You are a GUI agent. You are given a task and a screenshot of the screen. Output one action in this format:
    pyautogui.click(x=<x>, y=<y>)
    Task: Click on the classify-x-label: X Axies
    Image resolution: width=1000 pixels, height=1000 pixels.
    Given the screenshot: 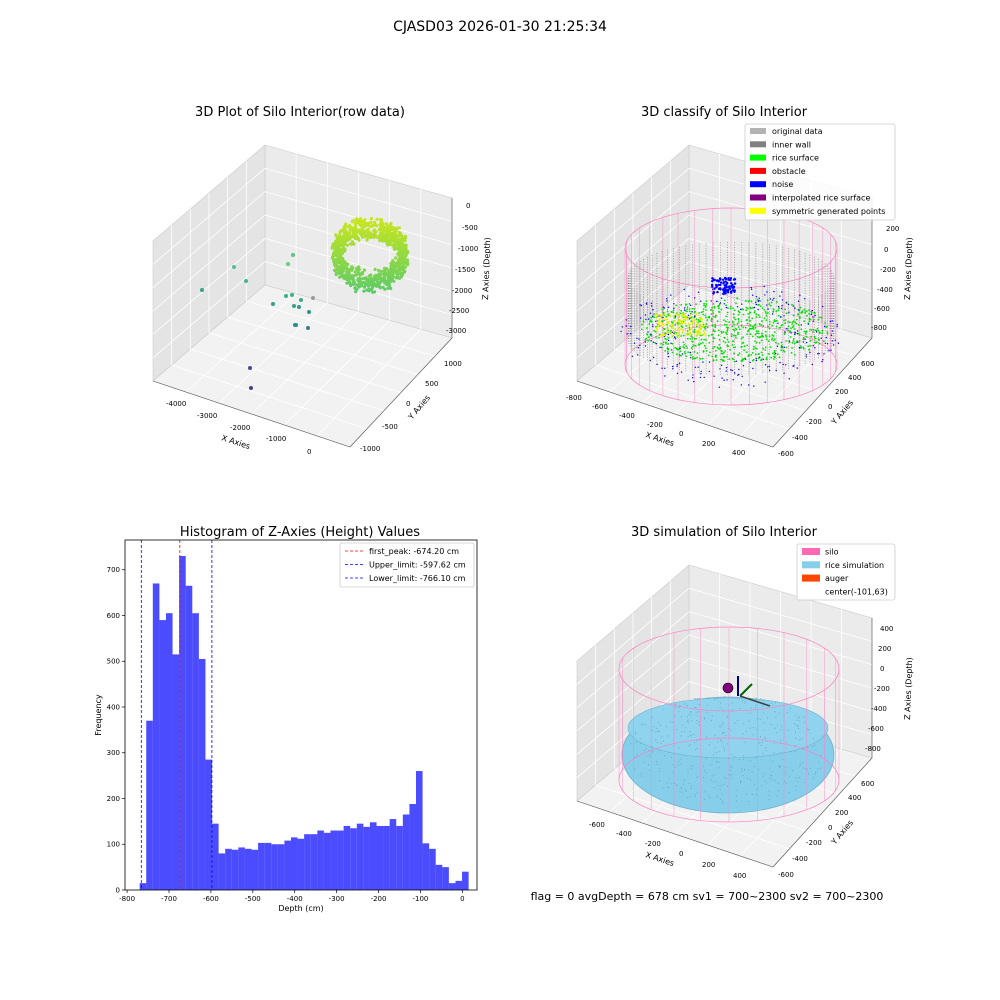 What is the action you would take?
    pyautogui.click(x=659, y=439)
    